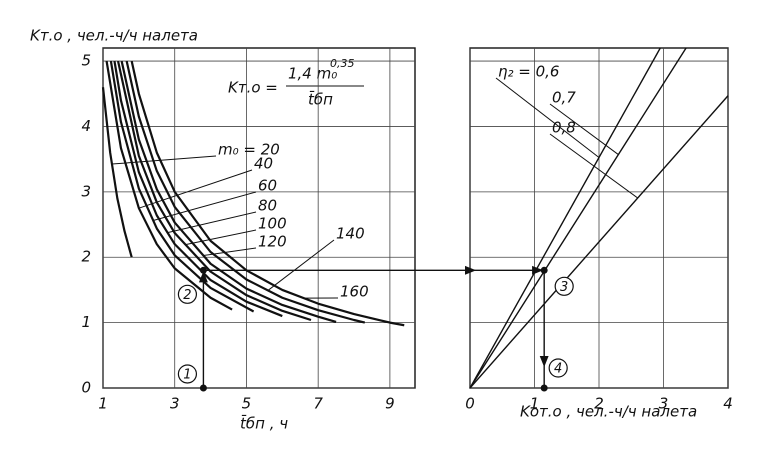 This screenshot has height=454, width=762. I want to click on y-axis-label: Kт.о , чел.-ч/ч налета, so click(114, 36).